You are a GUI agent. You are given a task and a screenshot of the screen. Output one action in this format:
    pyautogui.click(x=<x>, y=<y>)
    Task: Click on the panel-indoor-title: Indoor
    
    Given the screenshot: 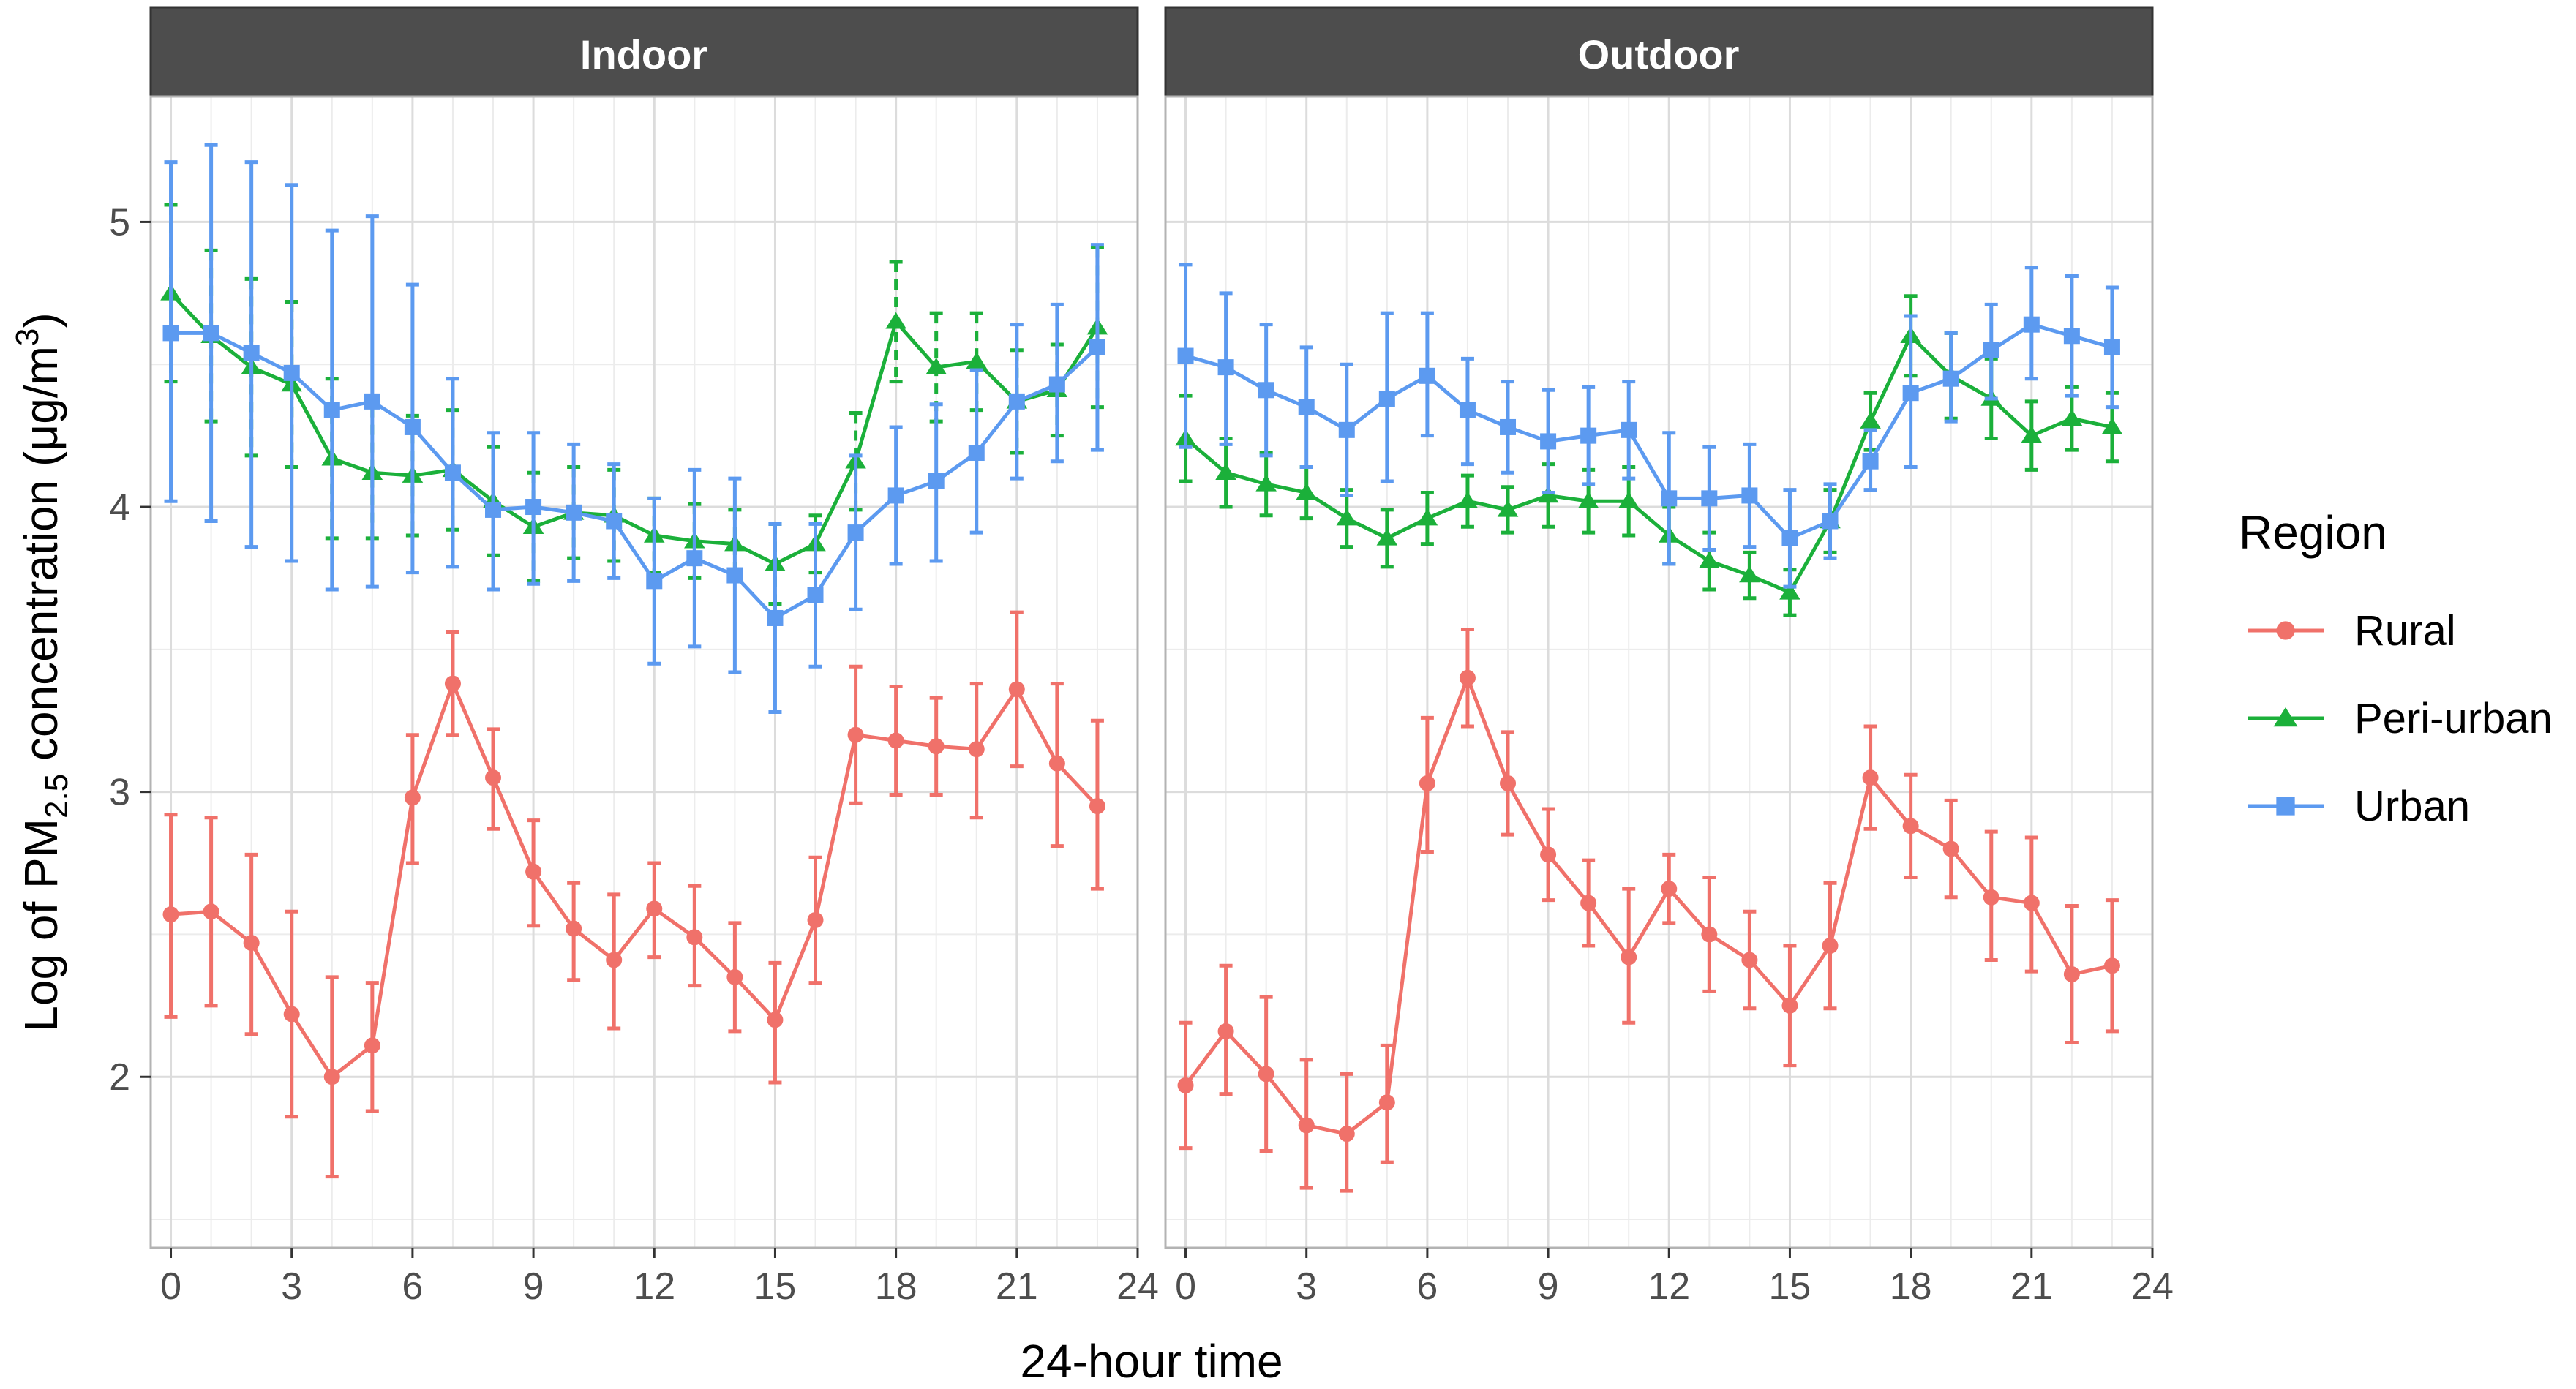 What is the action you would take?
    pyautogui.click(x=643, y=54)
    